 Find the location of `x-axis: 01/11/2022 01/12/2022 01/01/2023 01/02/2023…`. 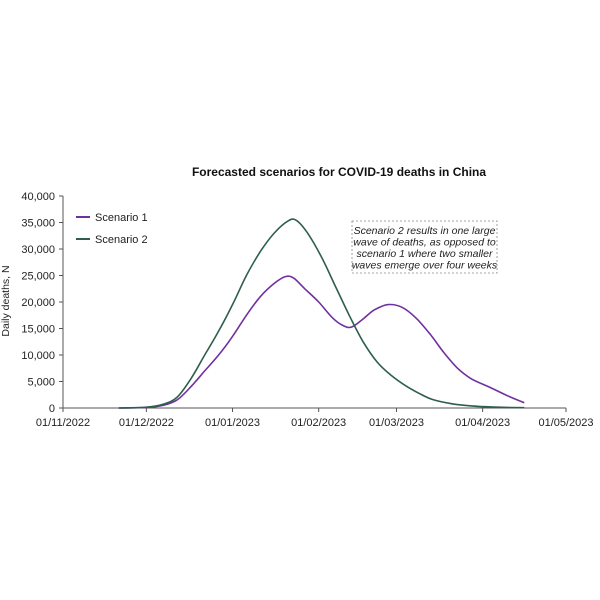

x-axis: 01/11/2022 01/12/2022 01/01/2023 01/02/2023… is located at coordinates (315, 418).